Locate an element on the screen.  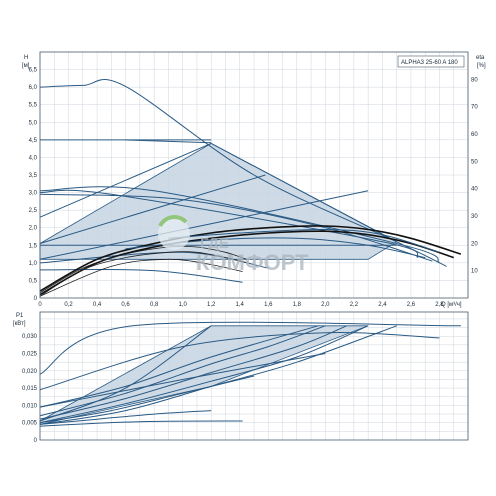
eta-tick-label: 50 is located at coordinates (474, 162).